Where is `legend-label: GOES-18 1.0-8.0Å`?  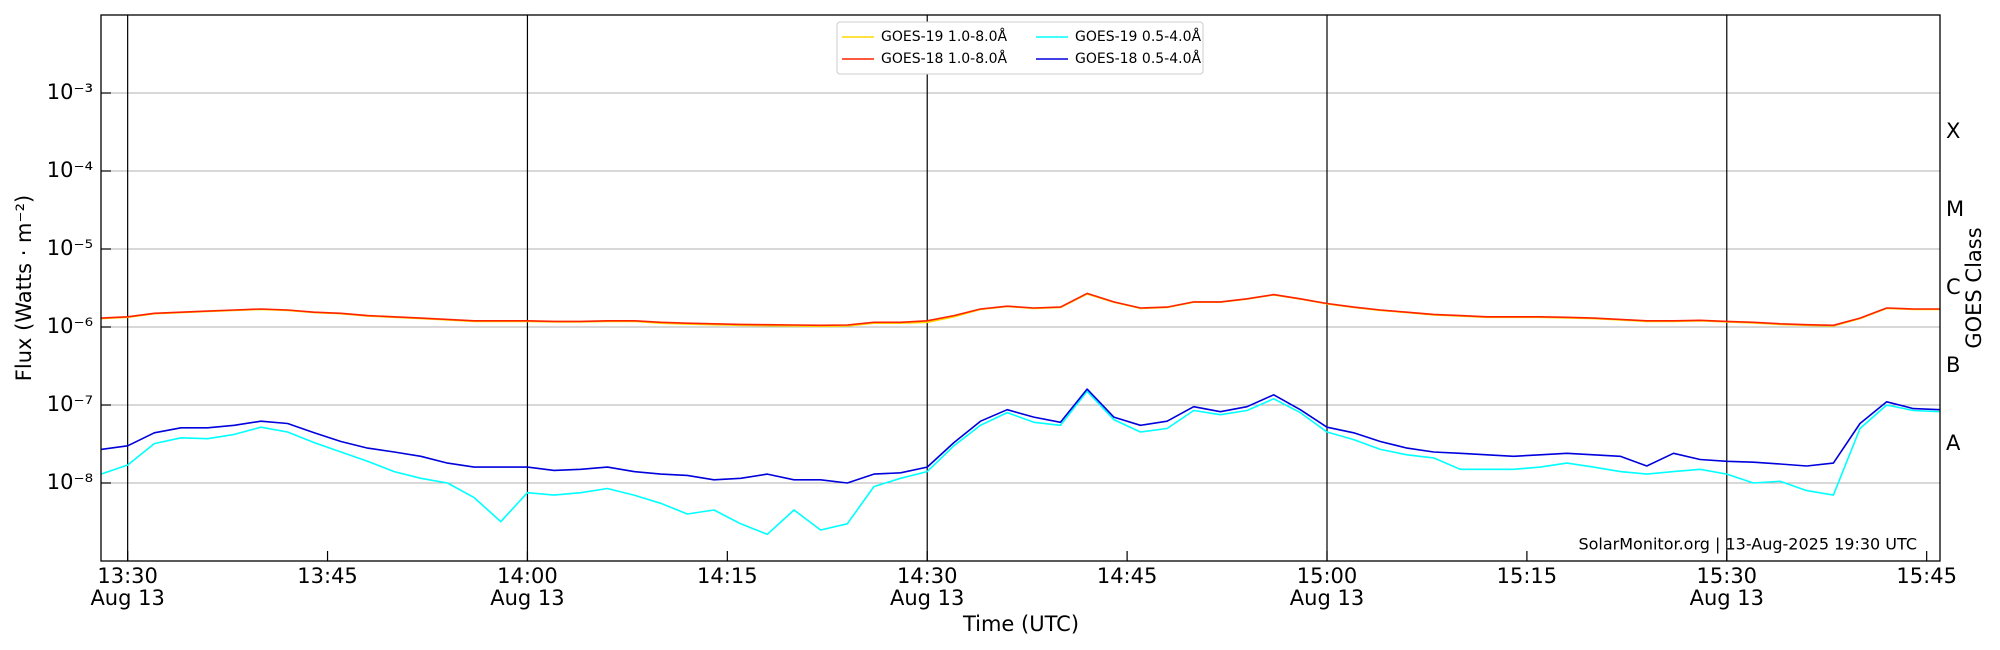
legend-label: GOES-18 1.0-8.0Å is located at coordinates (944, 58).